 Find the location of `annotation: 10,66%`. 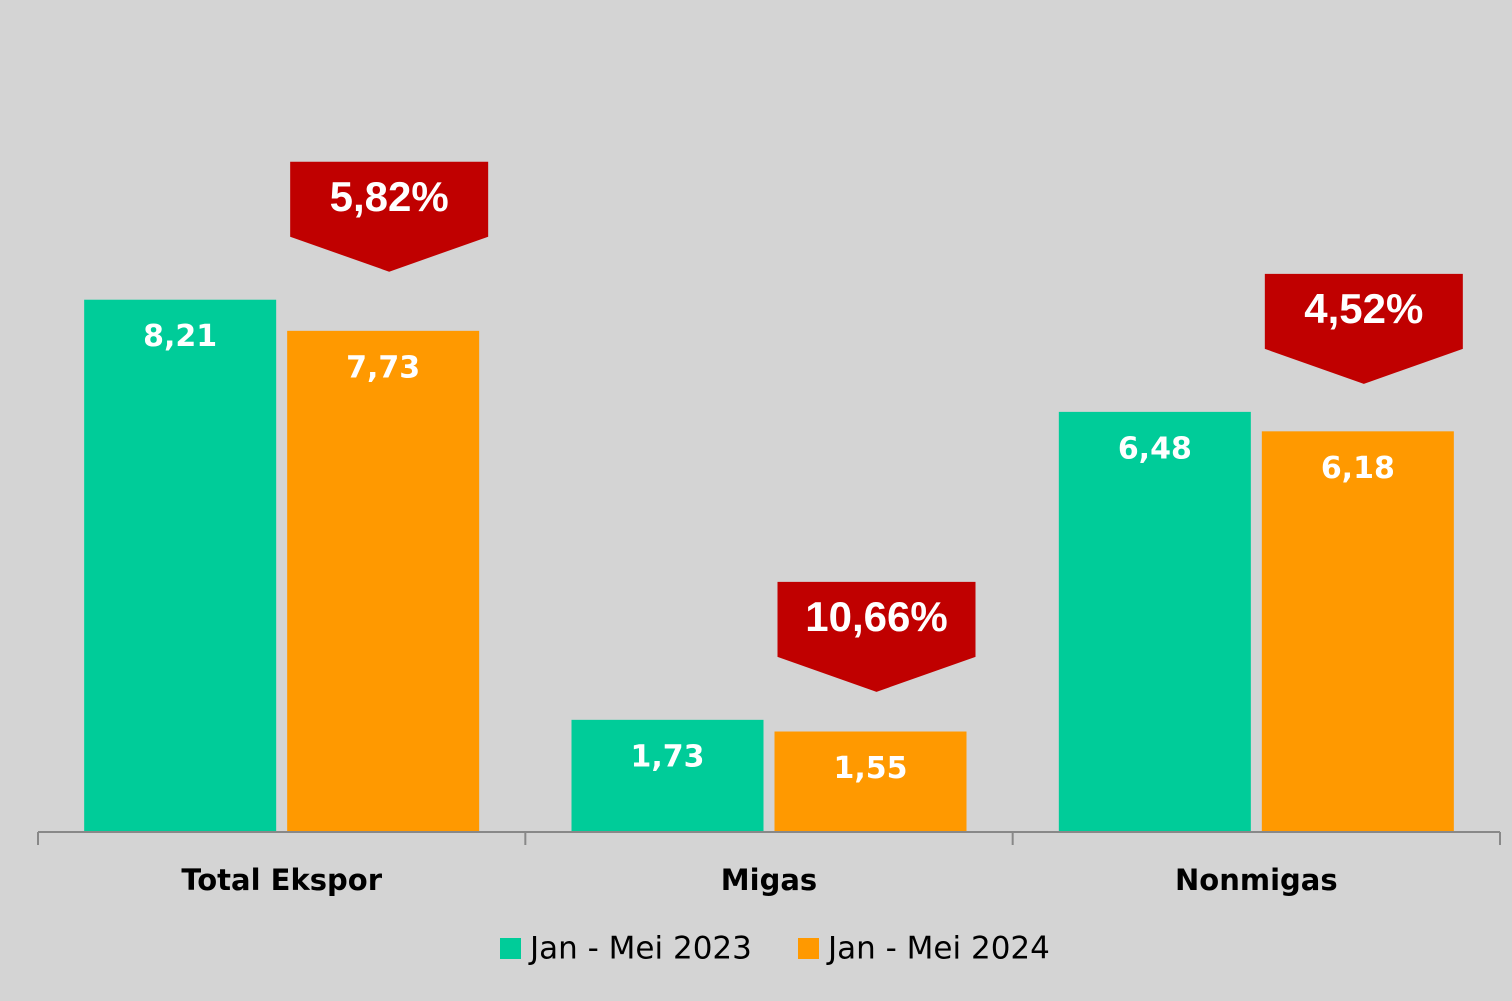

annotation: 10,66% is located at coordinates (876, 616).